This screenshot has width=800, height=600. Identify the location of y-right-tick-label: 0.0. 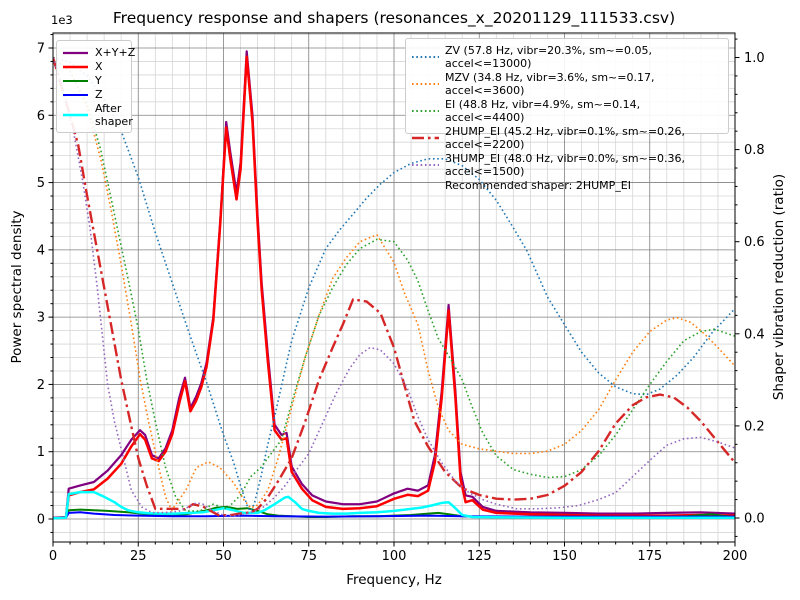
(754, 519).